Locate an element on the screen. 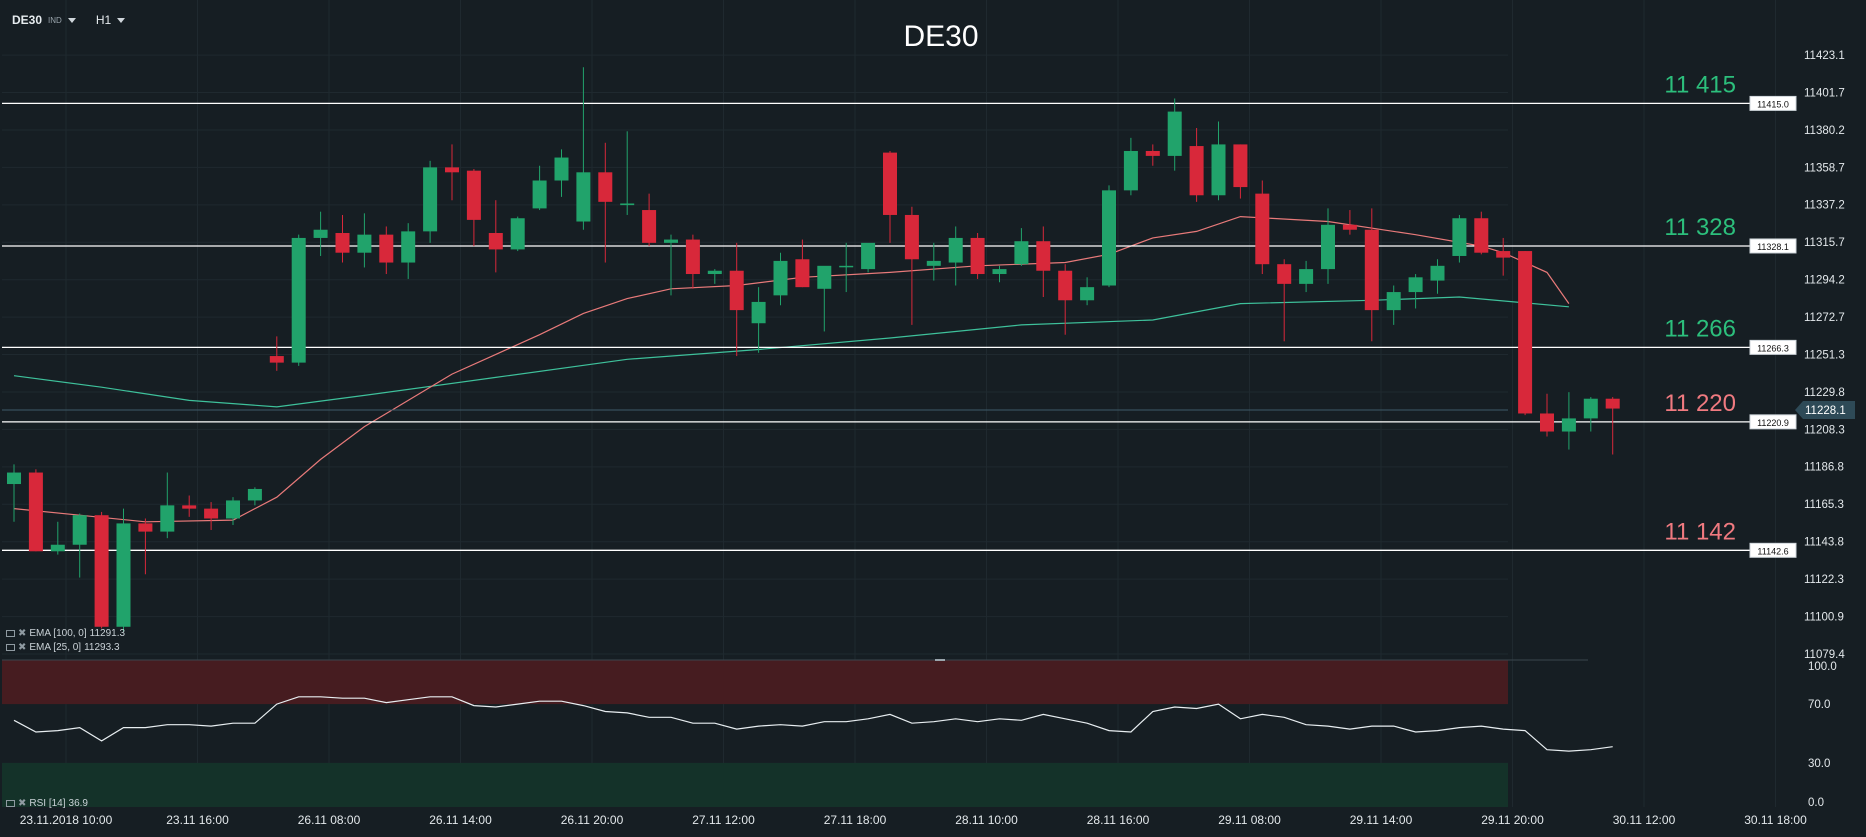 This screenshot has height=837, width=1866. level-label: 11 266 is located at coordinates (1700, 328).